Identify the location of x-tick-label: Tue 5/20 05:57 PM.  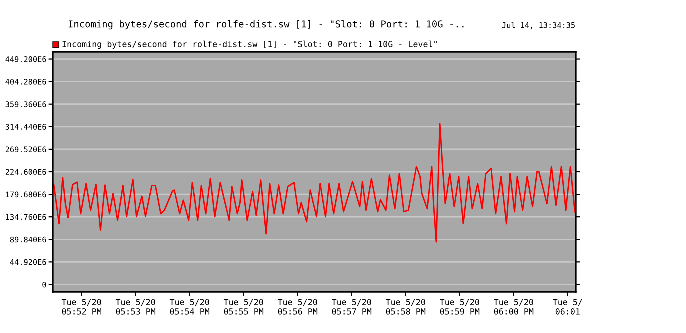
(352, 307).